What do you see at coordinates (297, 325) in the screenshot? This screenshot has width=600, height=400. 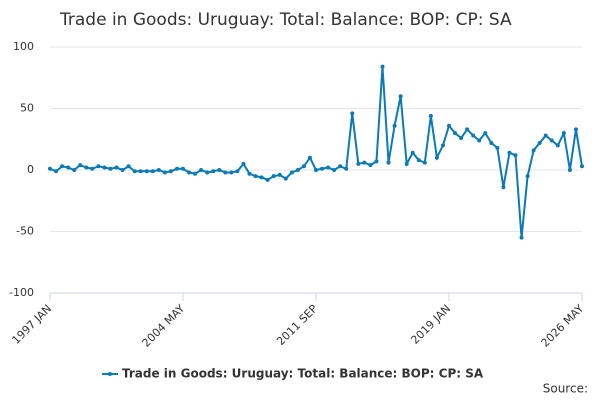 I see `x-tick-label: 2011 SEP` at bounding box center [297, 325].